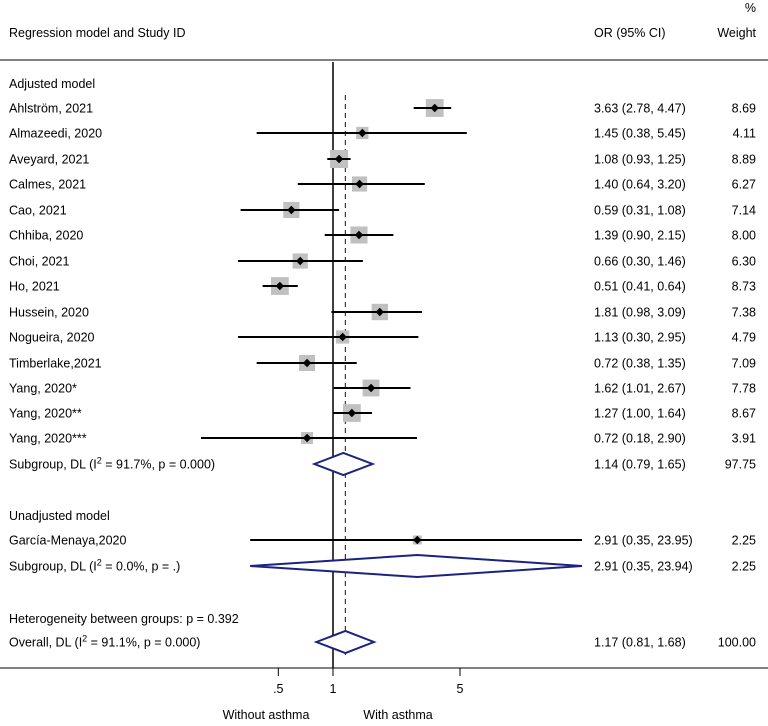  I want to click on group-label-unadjusted: Unadjusted model, so click(59, 516).